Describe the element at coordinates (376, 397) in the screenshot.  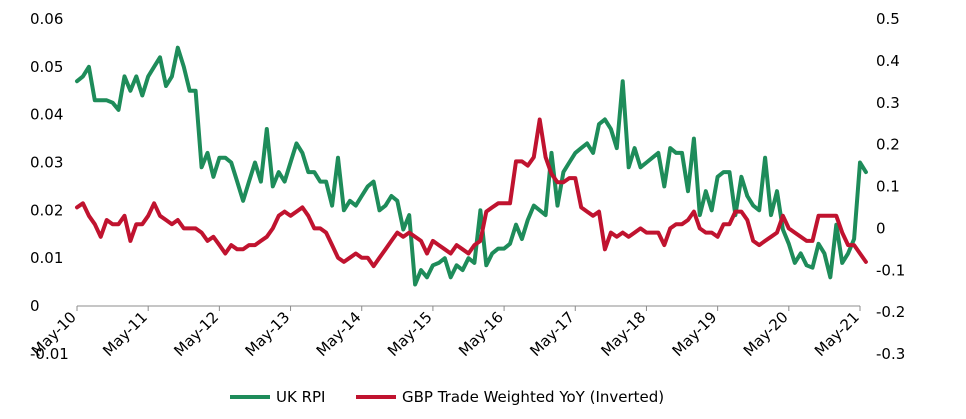
I see `legend-swatch-gbp-trade-weighted` at that location.